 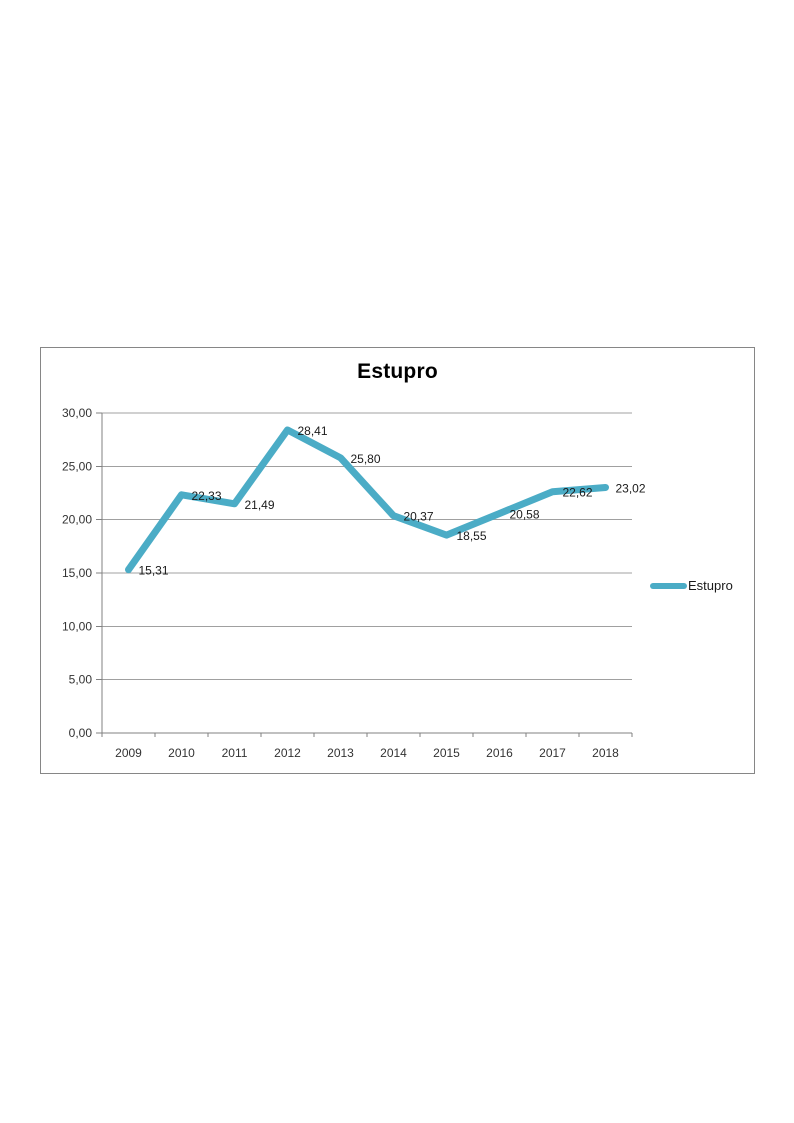 I want to click on legend: Estupro, so click(x=691, y=585).